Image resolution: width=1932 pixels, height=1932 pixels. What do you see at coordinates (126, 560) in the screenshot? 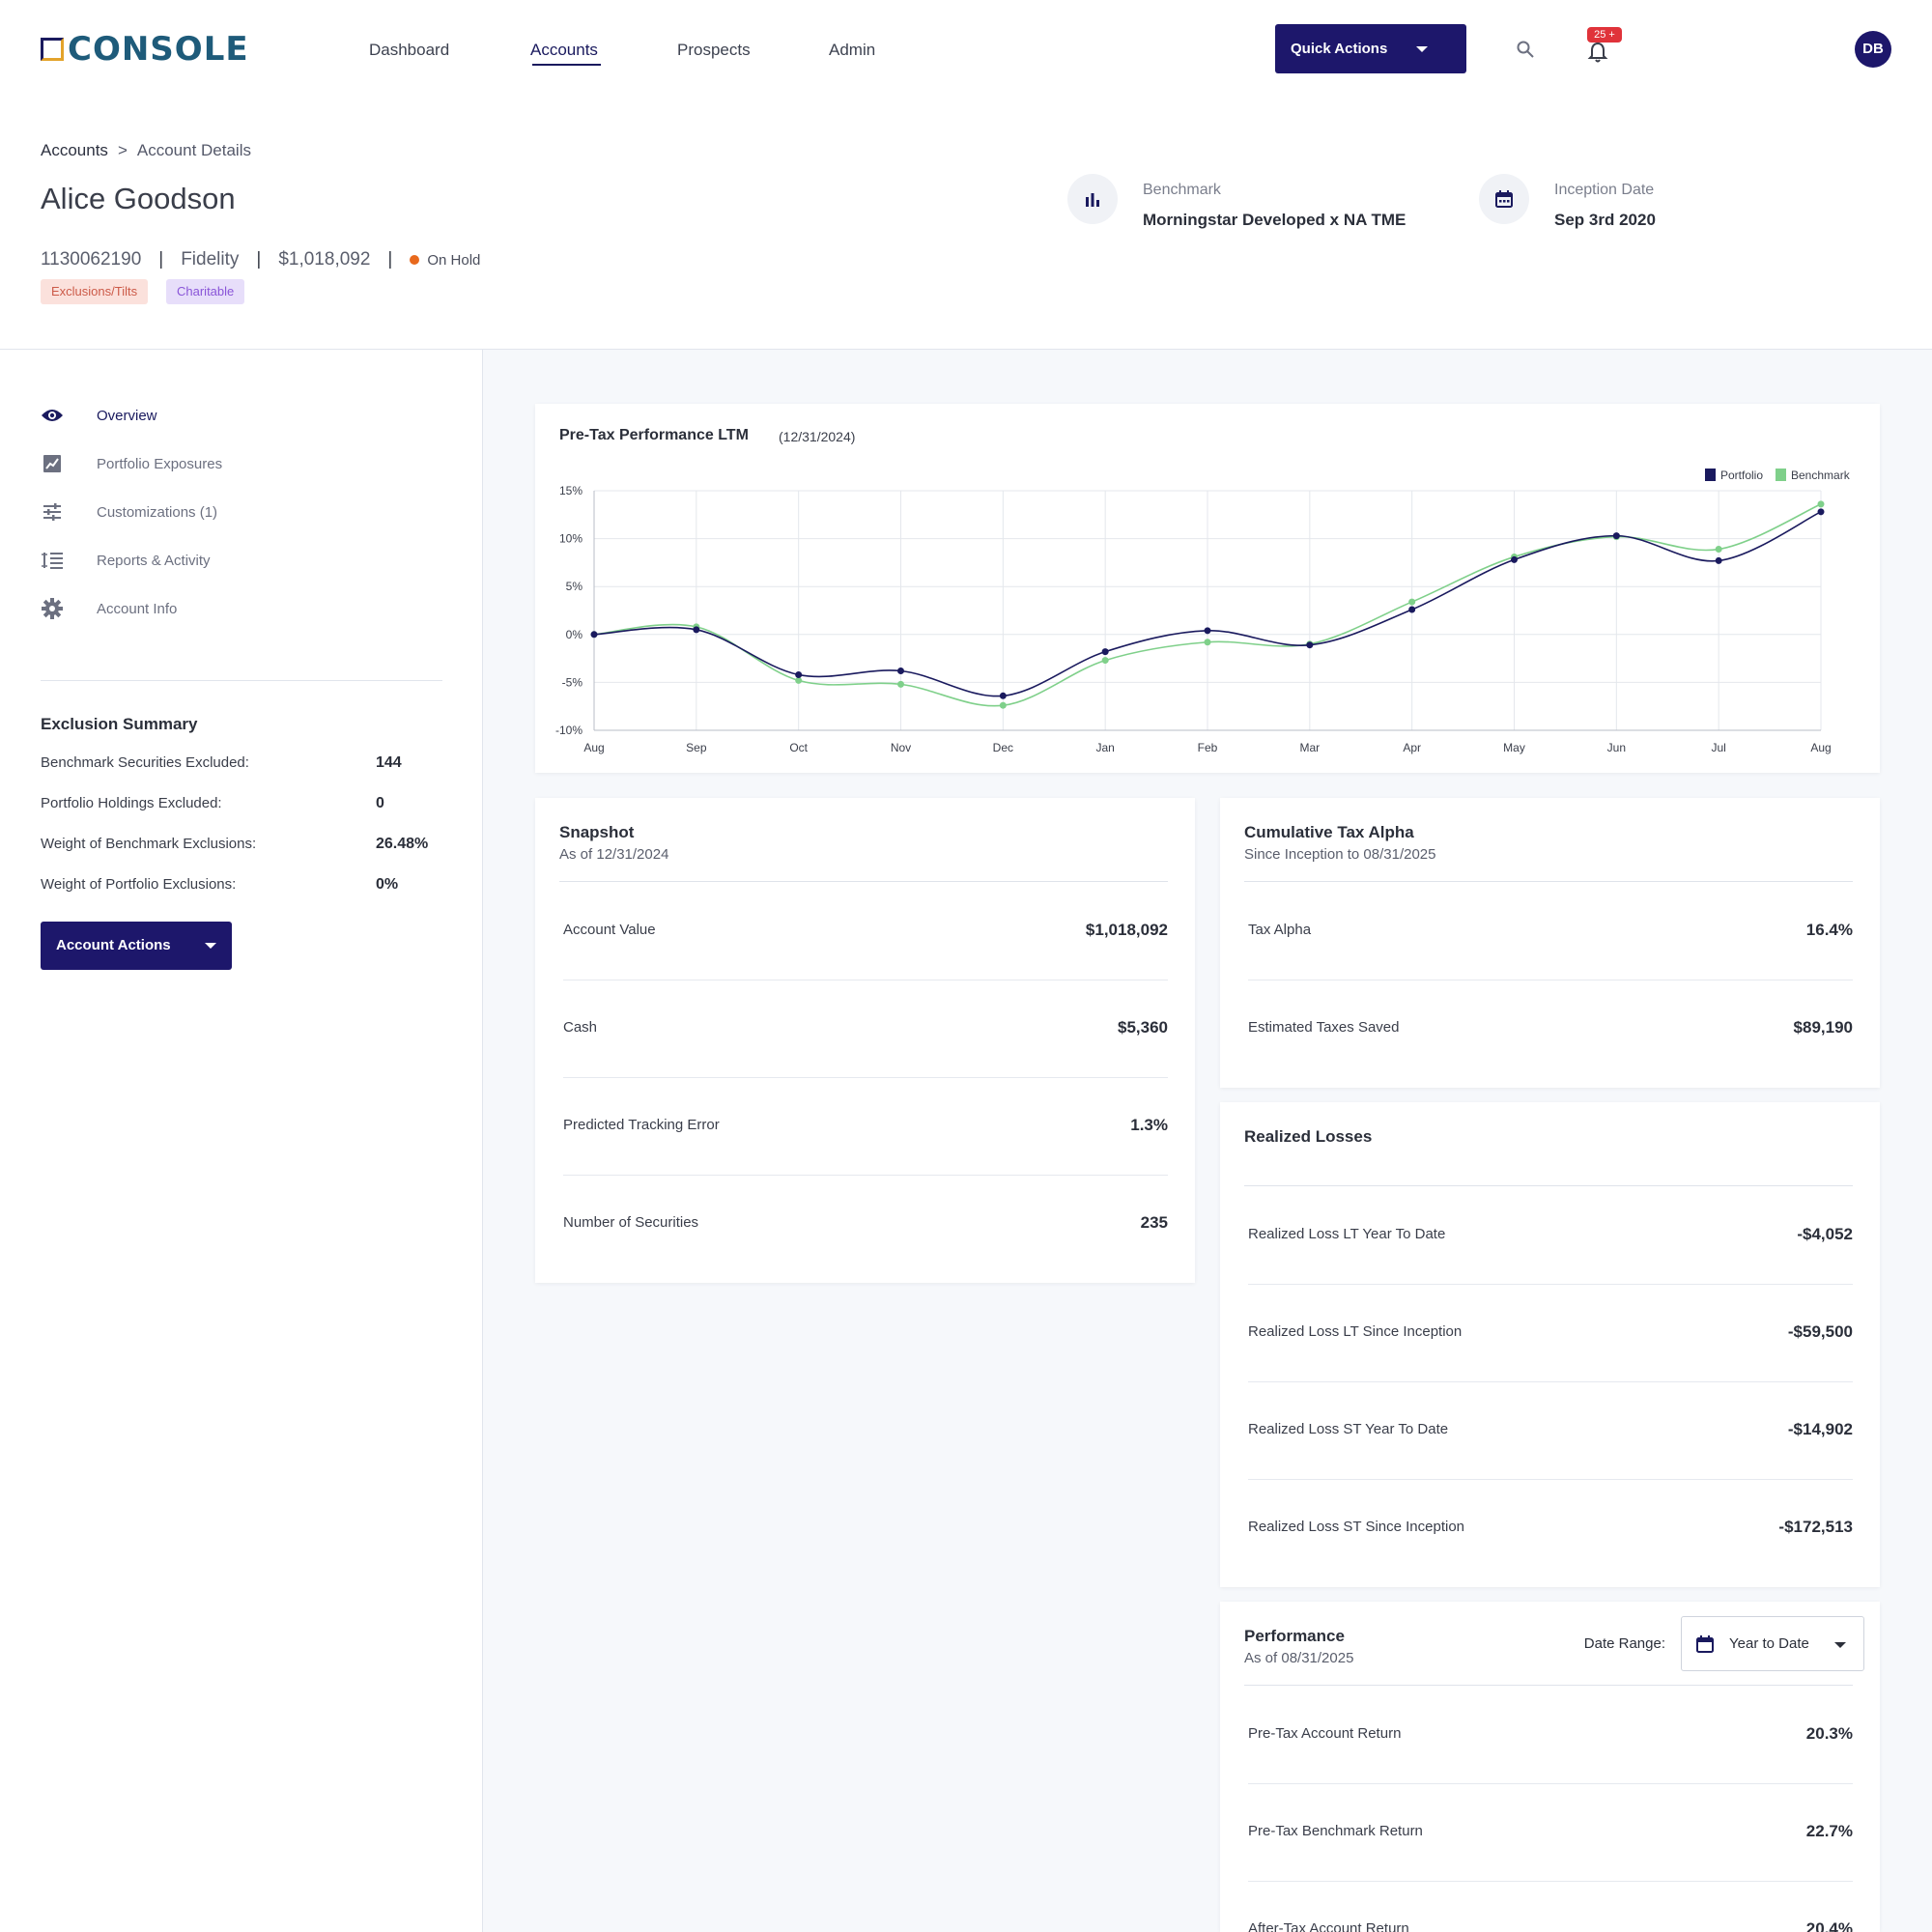
I see `sidebar-item-reports-activity: Reports & Activity` at bounding box center [126, 560].